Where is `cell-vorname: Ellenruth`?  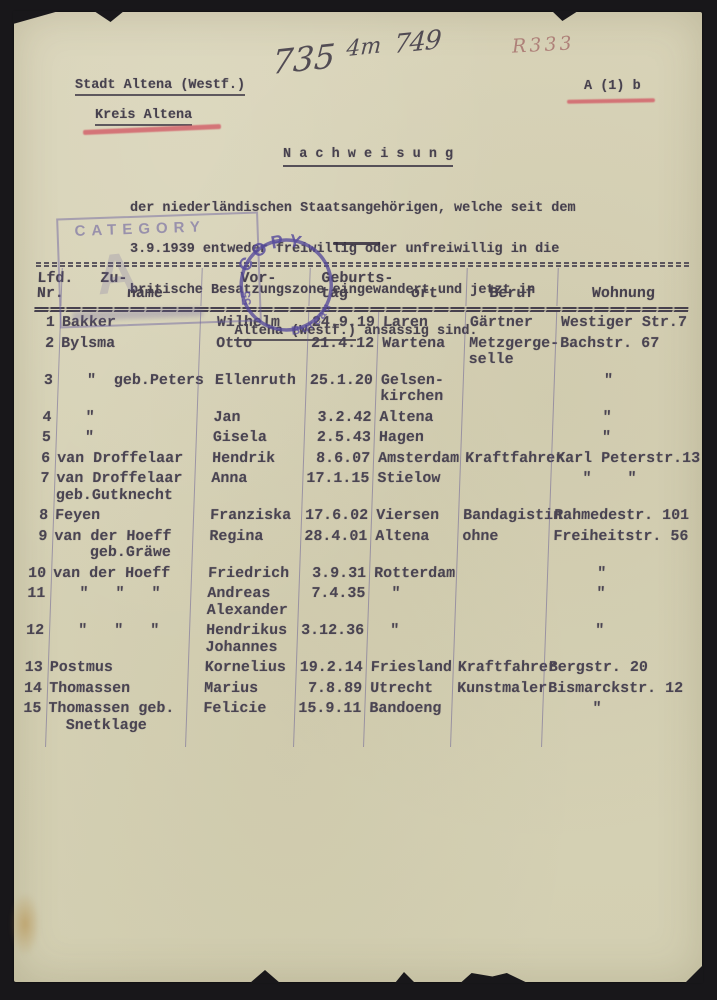 cell-vorname: Ellenruth is located at coordinates (251, 388).